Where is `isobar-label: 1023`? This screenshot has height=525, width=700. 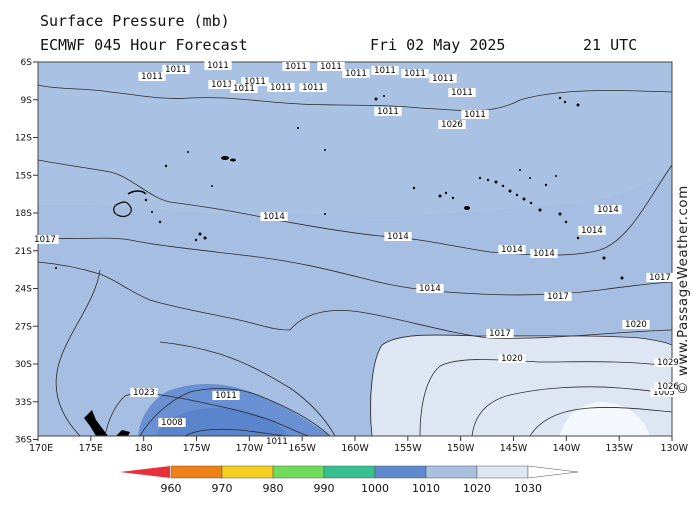
isobar-label: 1023 is located at coordinates (144, 393).